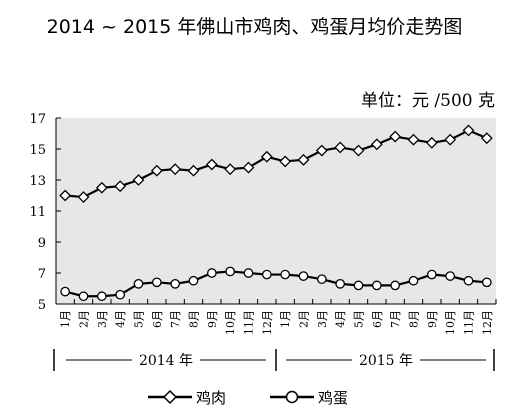 This screenshot has height=420, width=509. I want to click on legend-circle-icon, so click(292, 397).